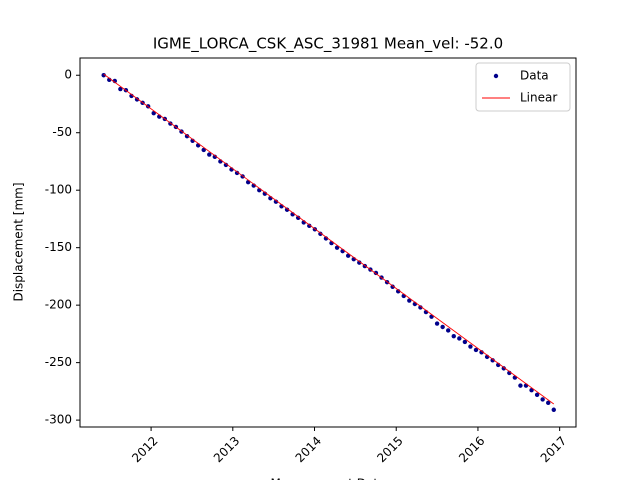 This screenshot has height=480, width=640. What do you see at coordinates (328, 478) in the screenshot?
I see `x-axis-label: Measurement Date` at bounding box center [328, 478].